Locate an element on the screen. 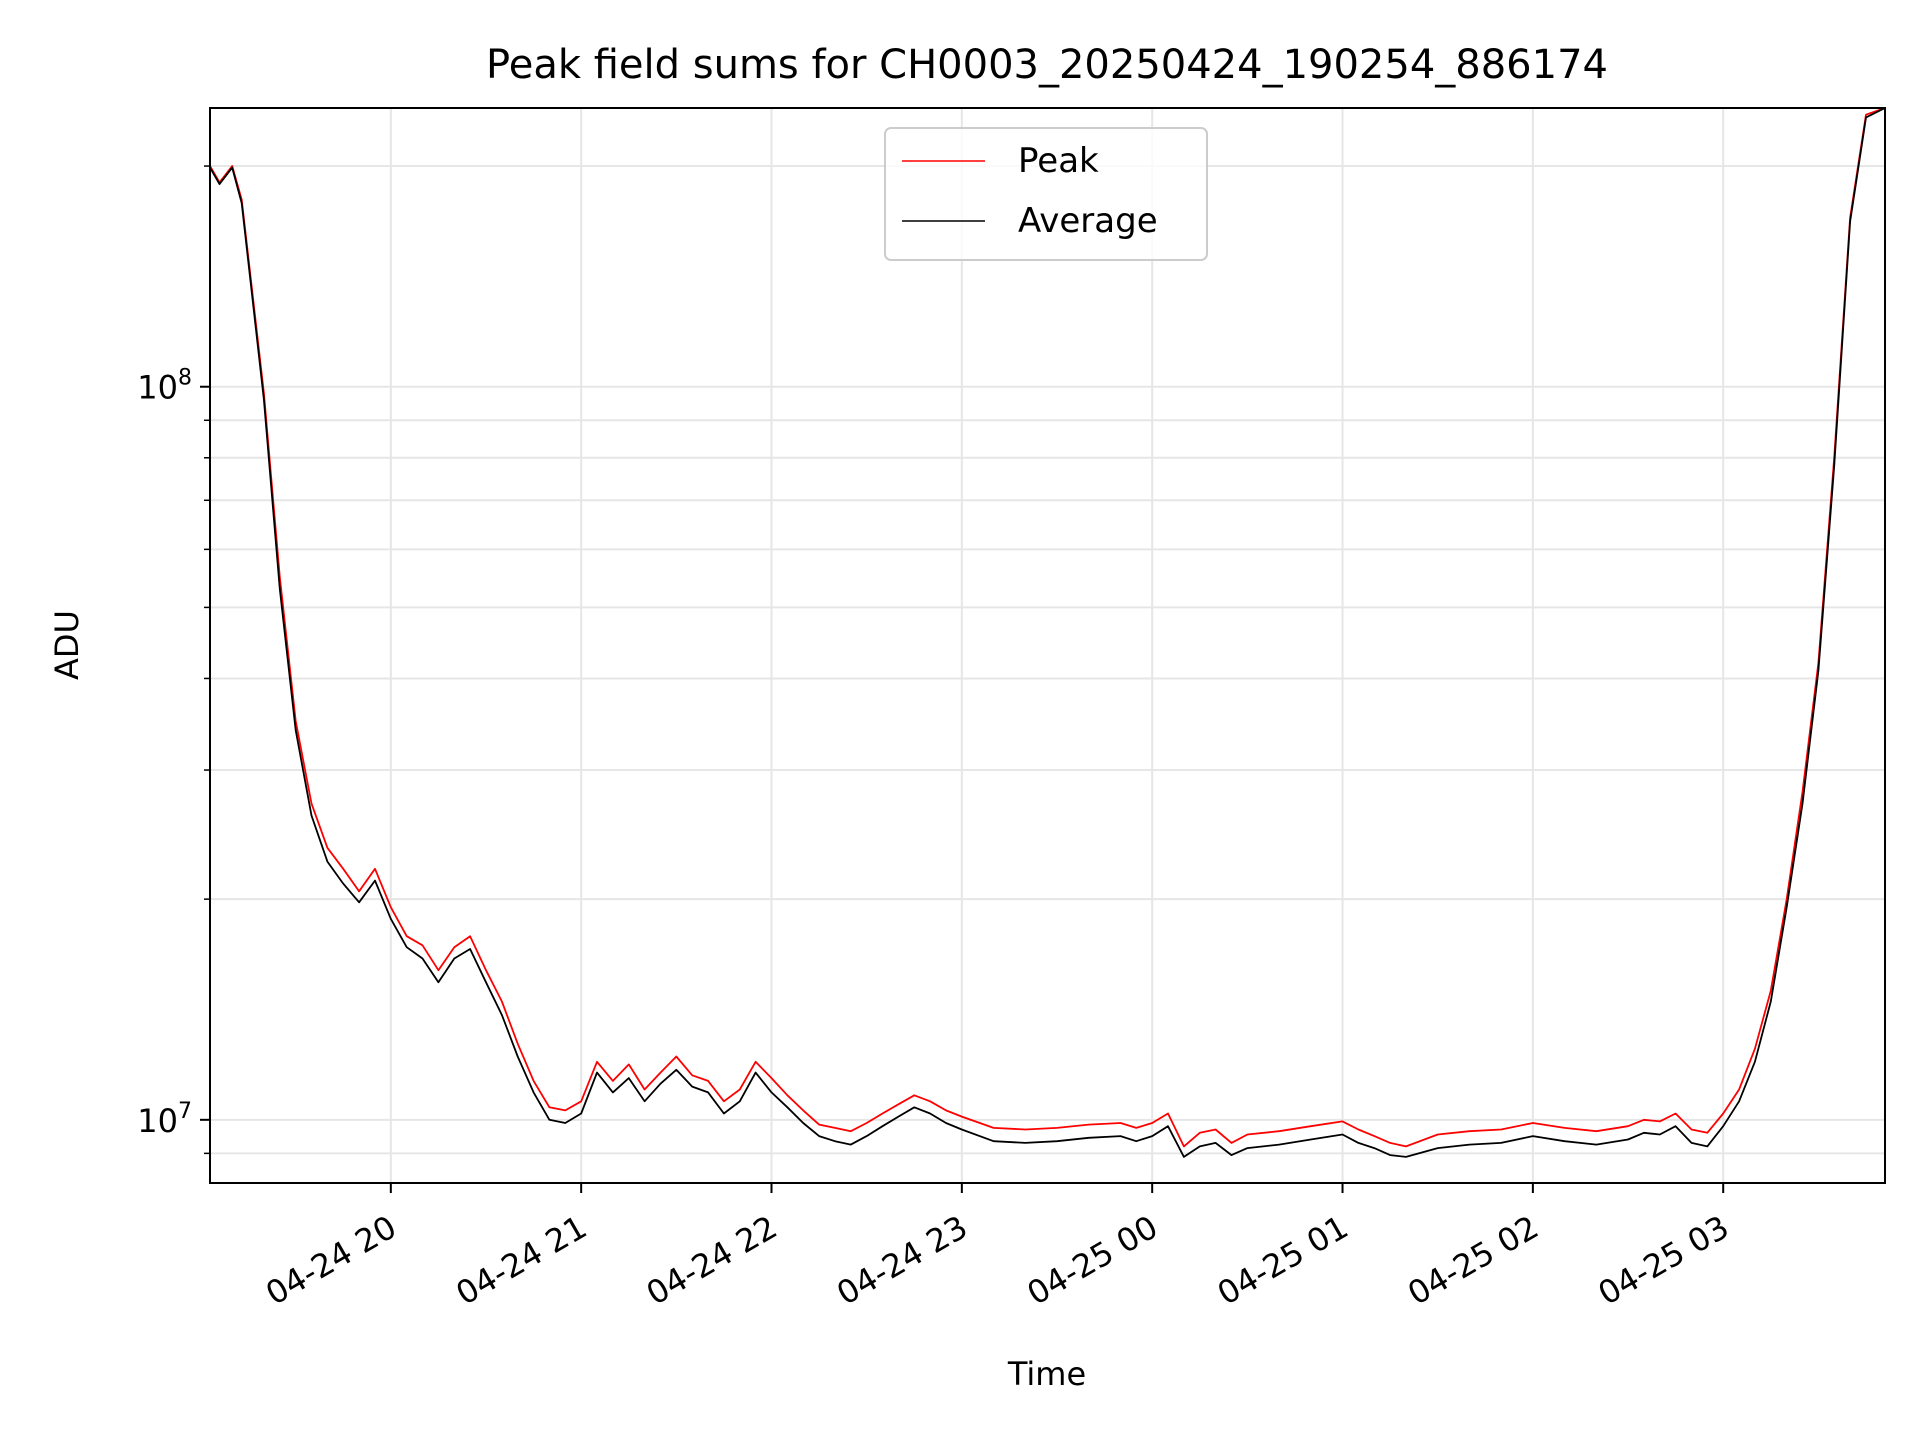 The width and height of the screenshot is (1920, 1440). legend: Peak Average is located at coordinates (1046, 194).